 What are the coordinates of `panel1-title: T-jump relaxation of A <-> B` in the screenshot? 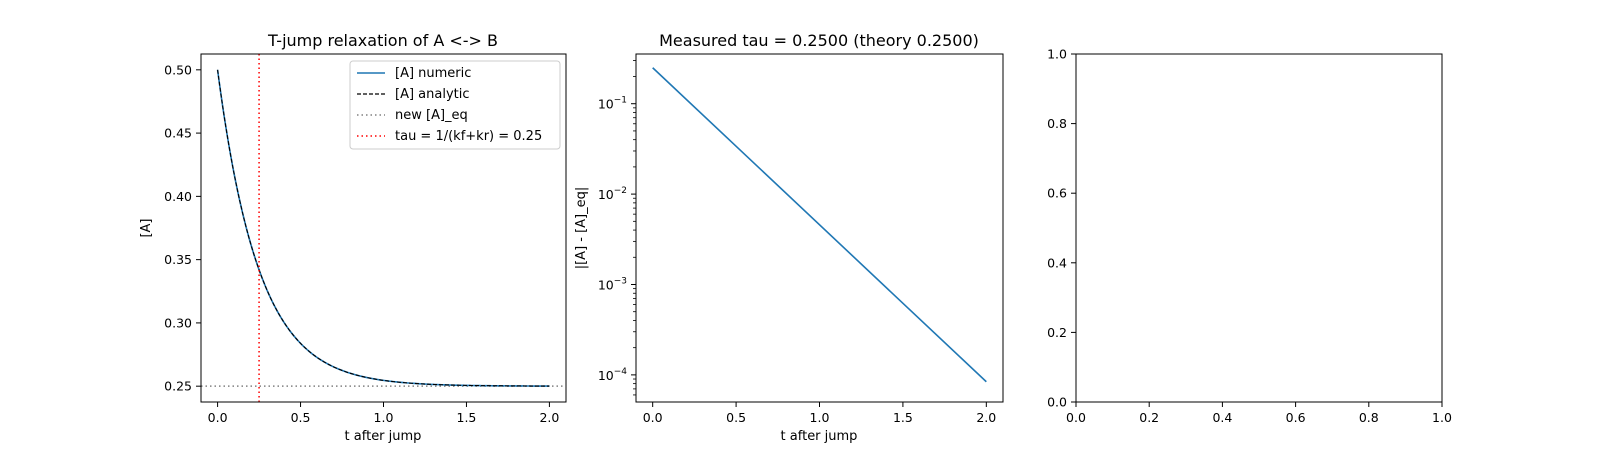 It's located at (382, 40).